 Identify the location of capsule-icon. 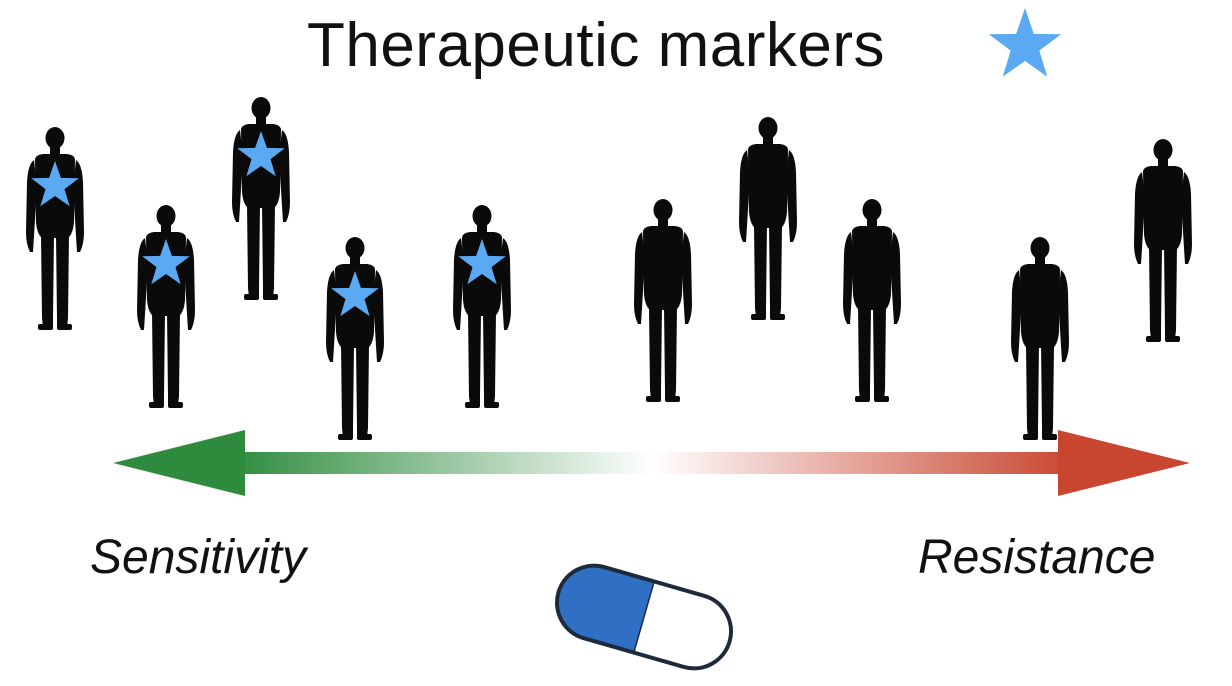
(644, 617).